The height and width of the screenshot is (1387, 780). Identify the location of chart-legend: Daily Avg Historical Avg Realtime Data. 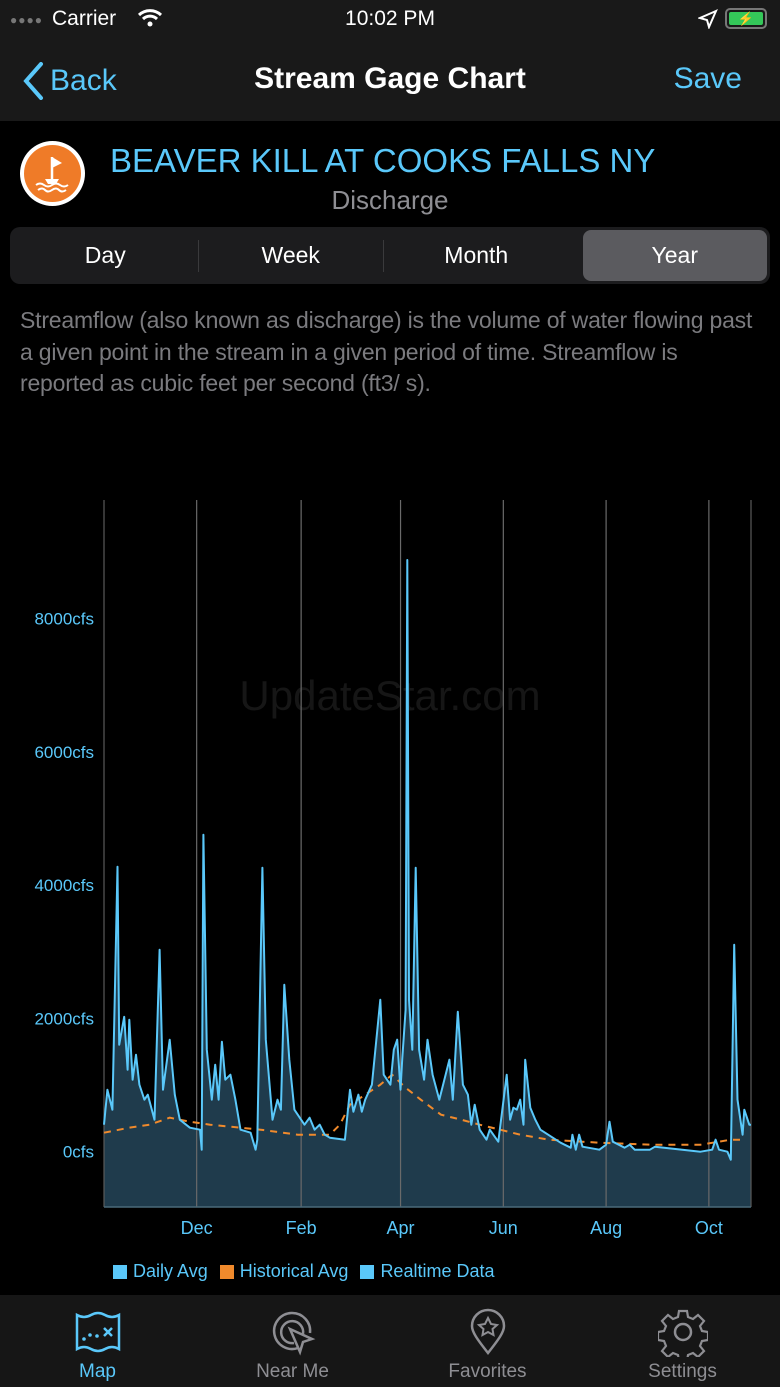
(303, 1271).